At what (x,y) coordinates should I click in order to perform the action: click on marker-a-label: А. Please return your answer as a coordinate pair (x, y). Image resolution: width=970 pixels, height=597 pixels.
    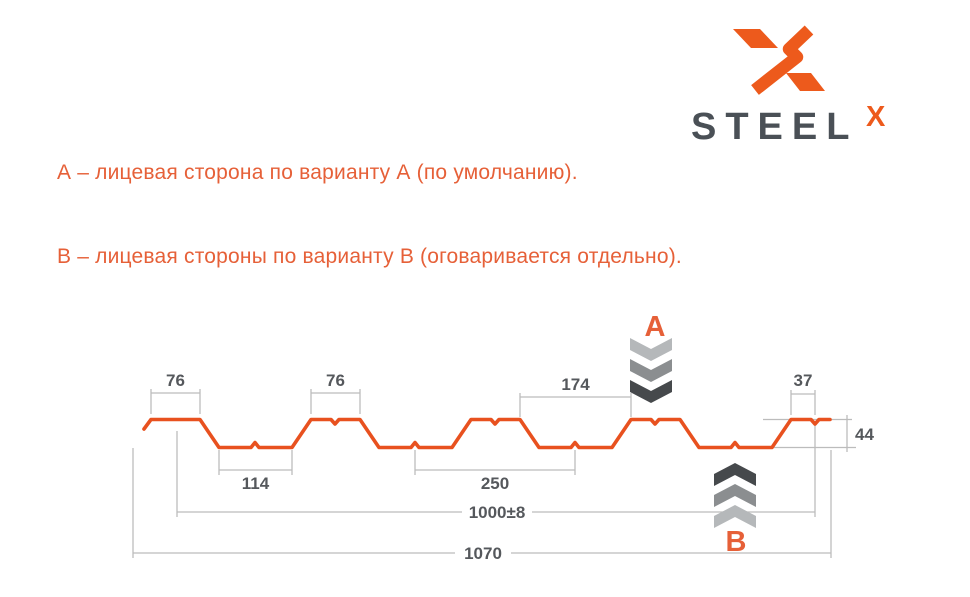
    Looking at the image, I should click on (655, 327).